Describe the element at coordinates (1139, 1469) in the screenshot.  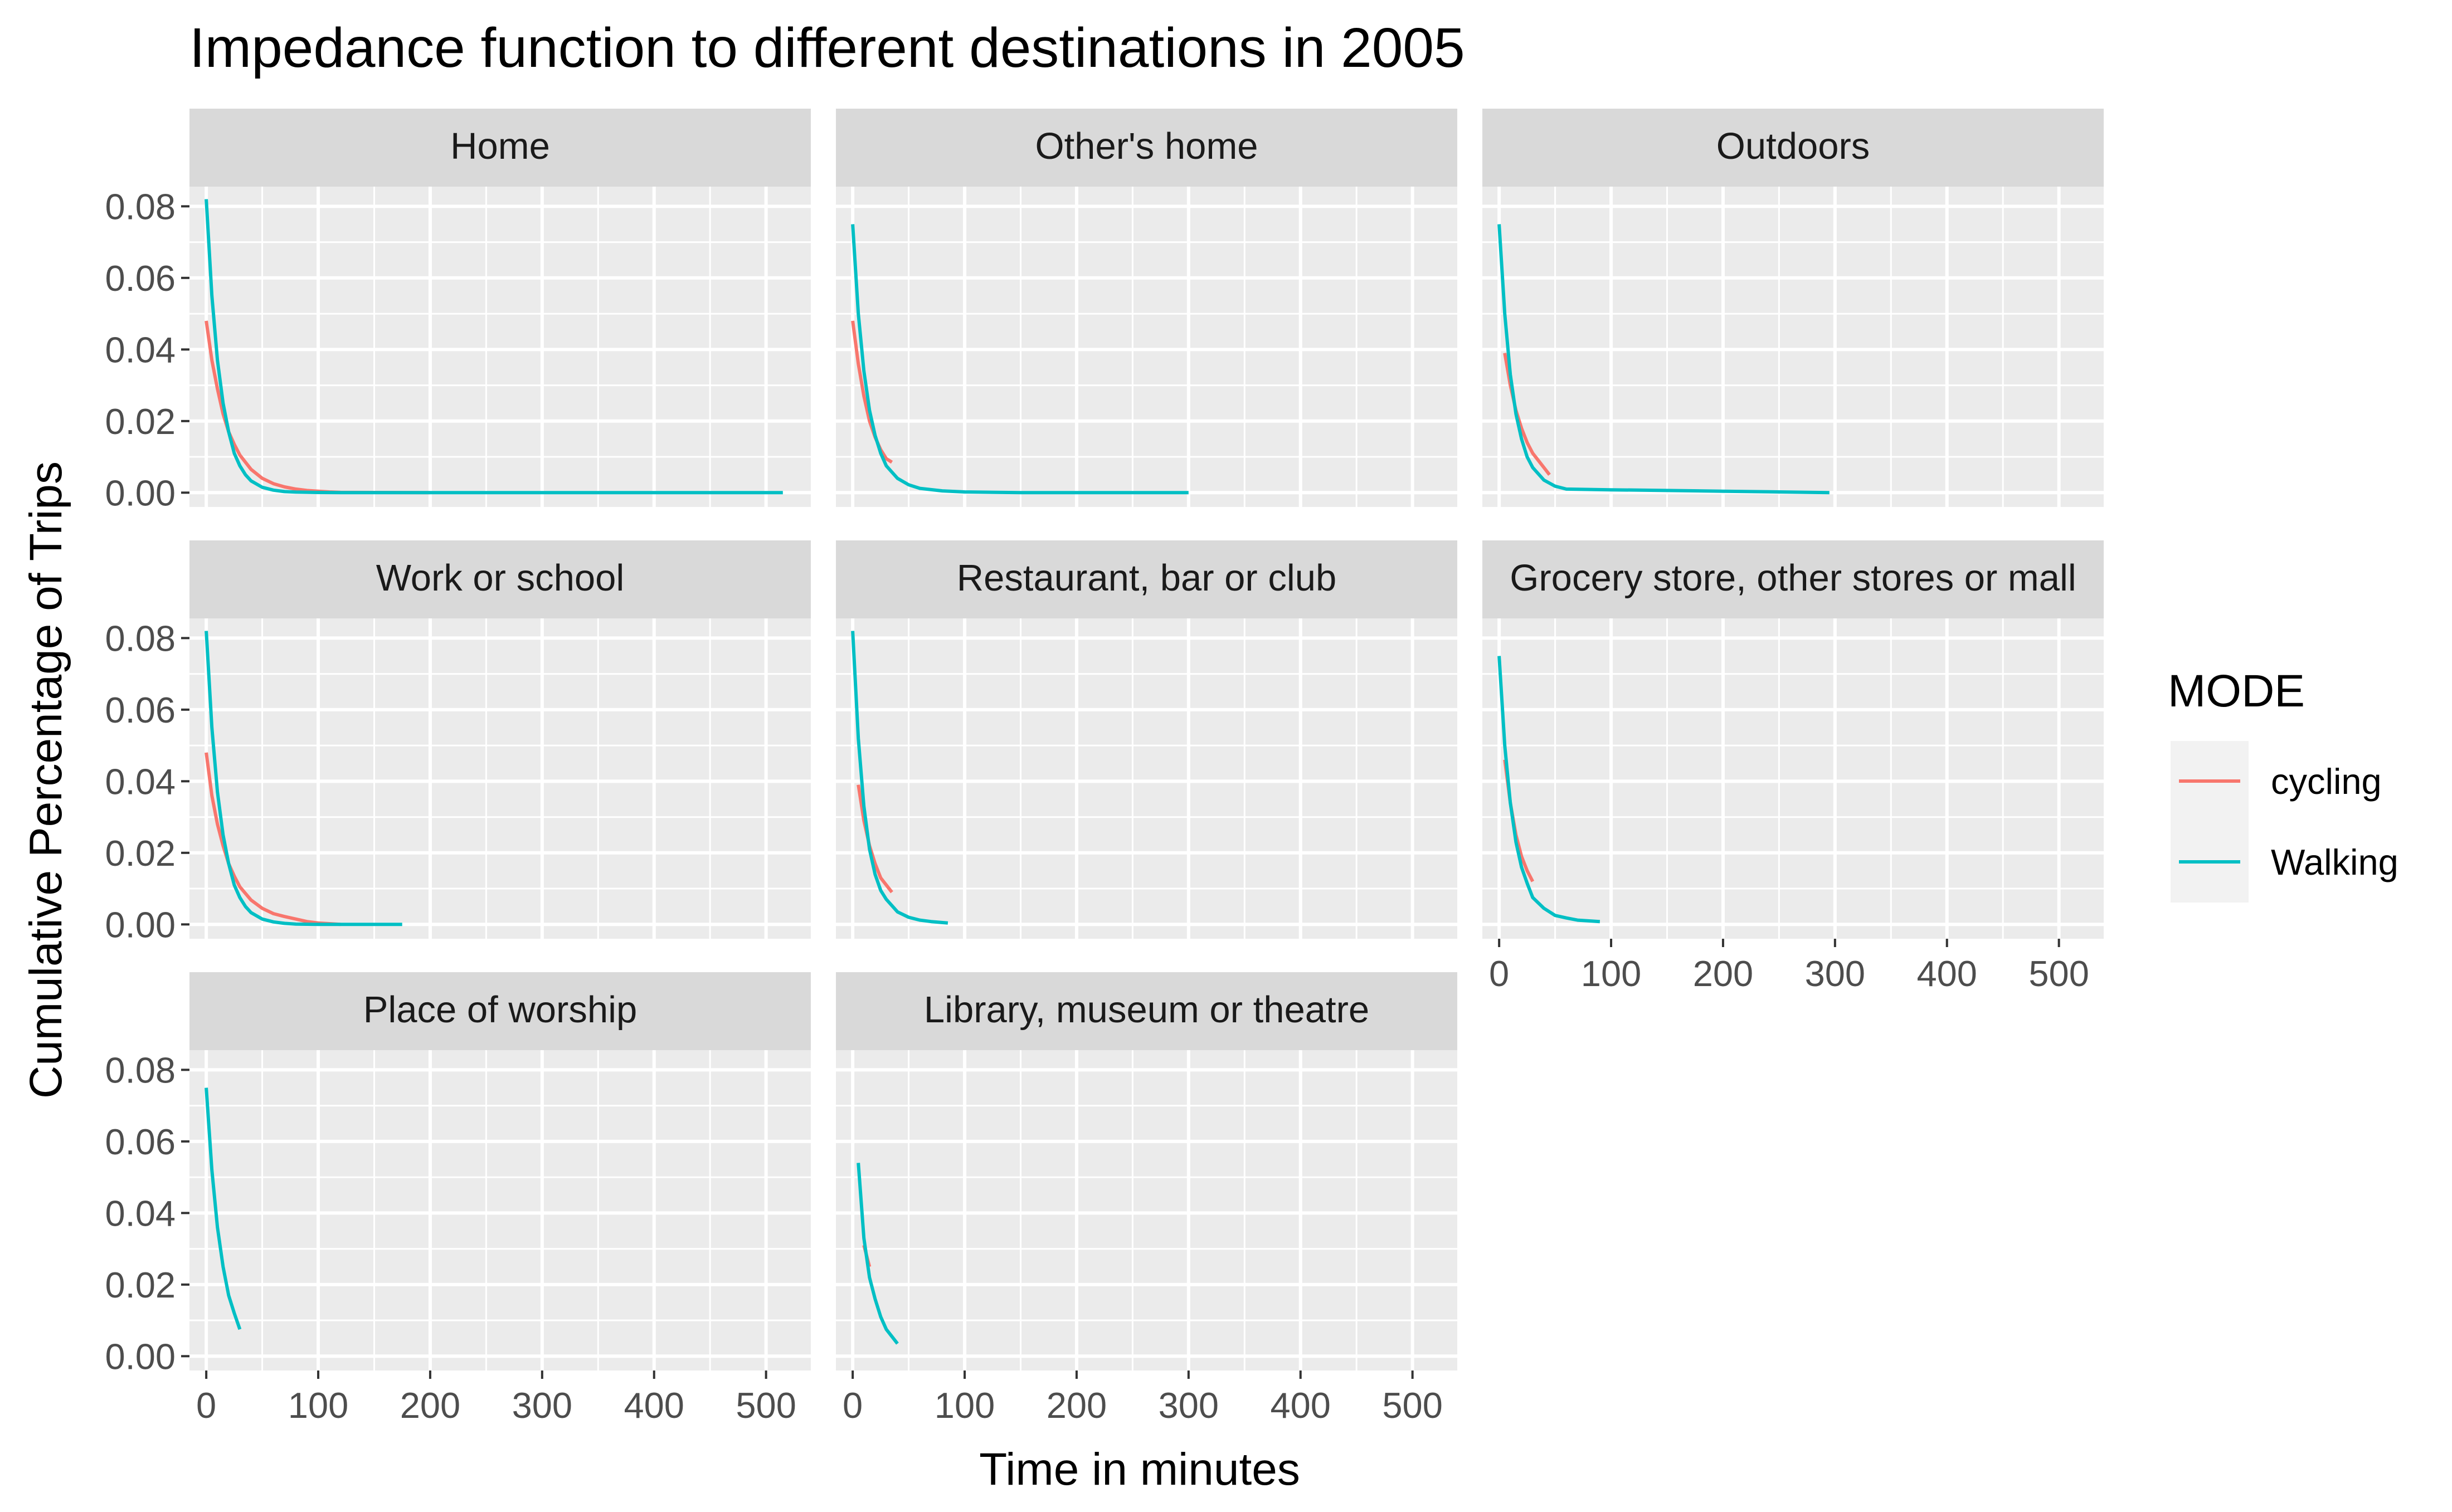
I see `x-axis-title: Time in minutes` at that location.